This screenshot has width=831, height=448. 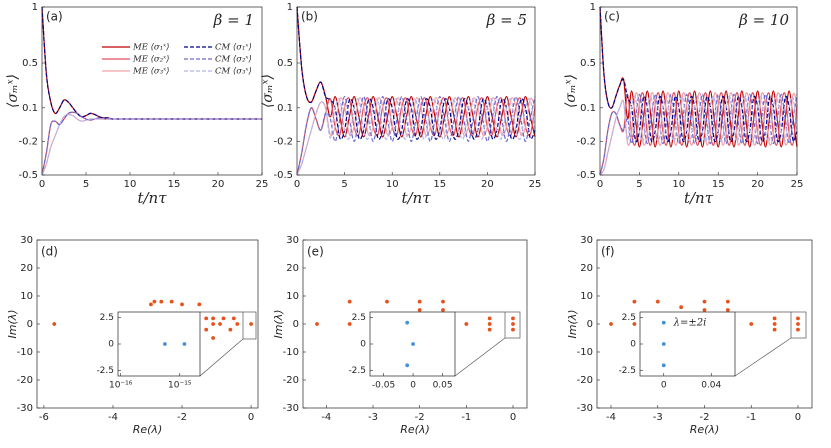 What do you see at coordinates (291, 380) in the screenshot?
I see `y-tick-label: -20` at bounding box center [291, 380].